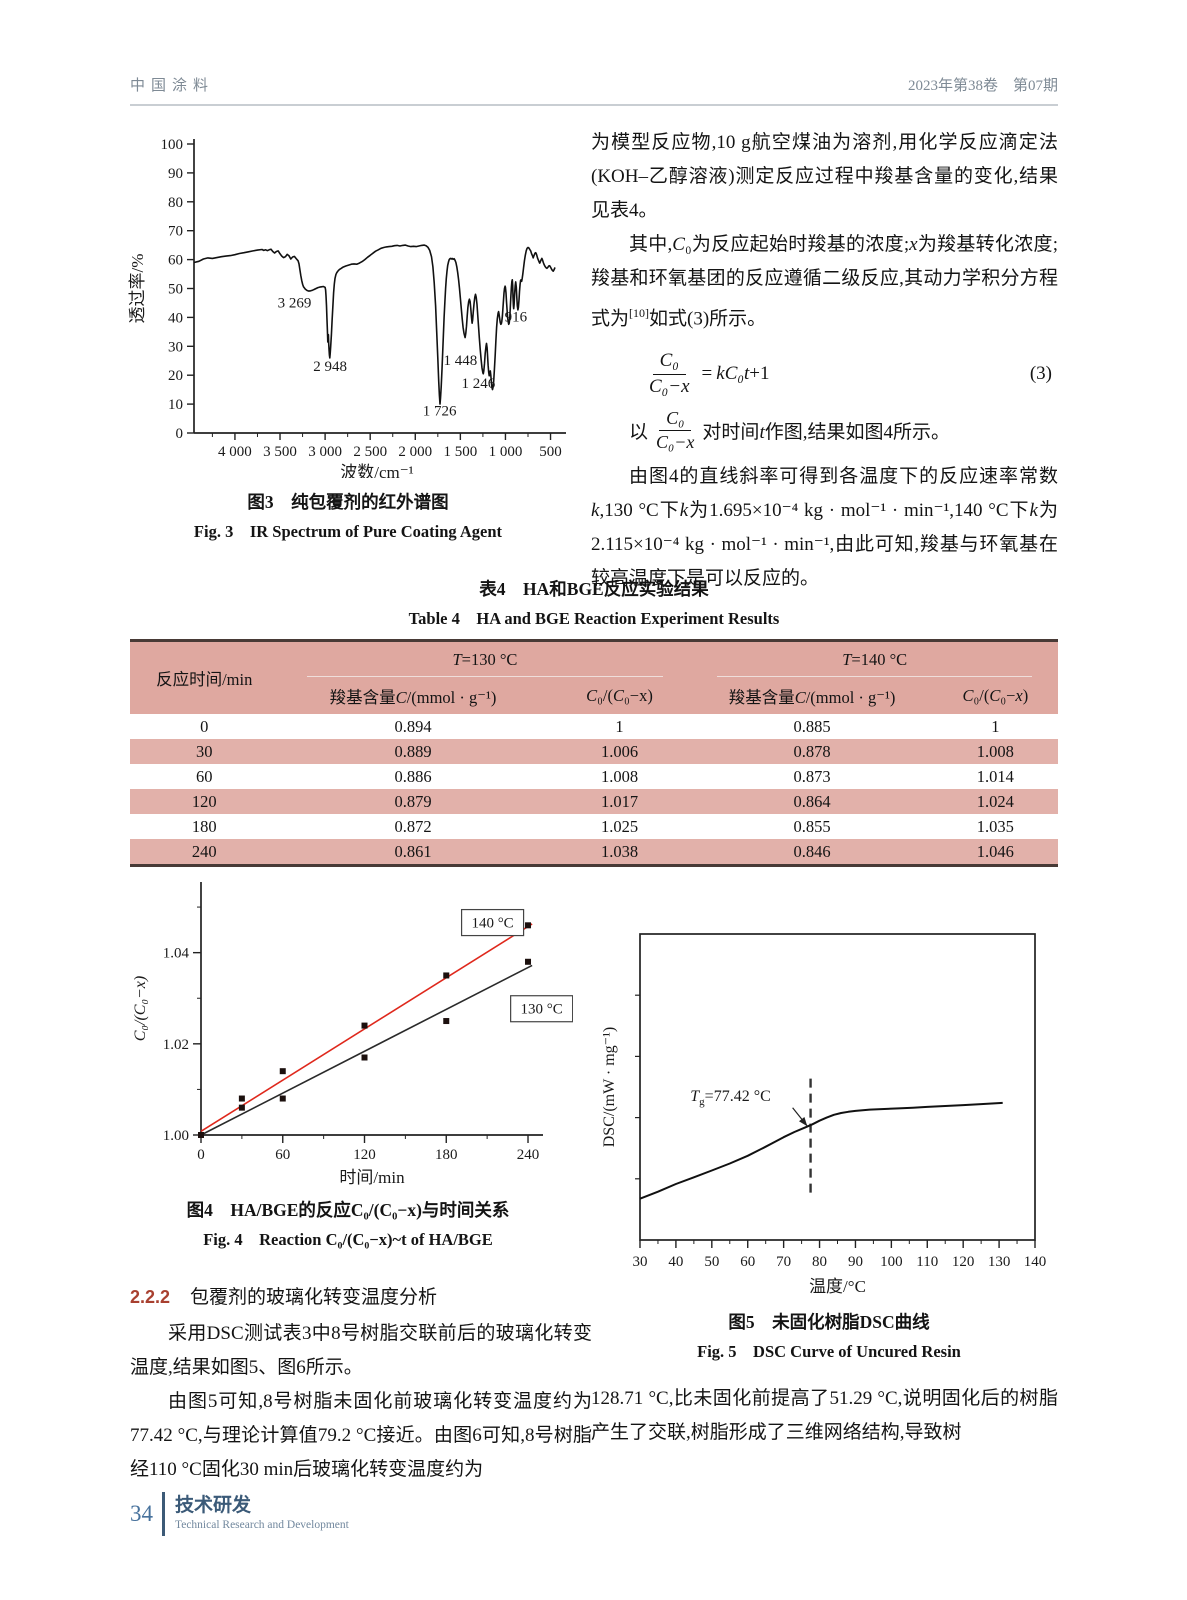 Image resolution: width=1187 pixels, height=1600 pixels. I want to click on peak-label: 1 448, so click(460, 361).